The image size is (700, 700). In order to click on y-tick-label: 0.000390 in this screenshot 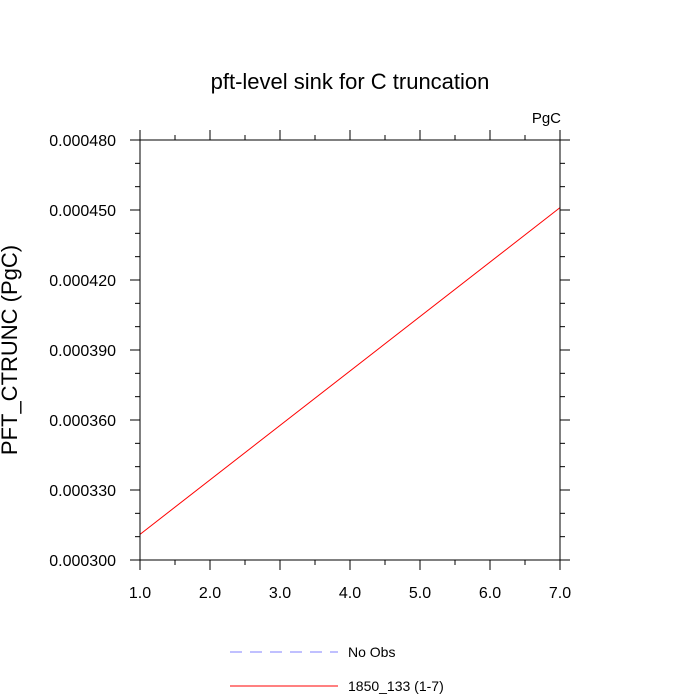, I will do `click(82, 351)`.